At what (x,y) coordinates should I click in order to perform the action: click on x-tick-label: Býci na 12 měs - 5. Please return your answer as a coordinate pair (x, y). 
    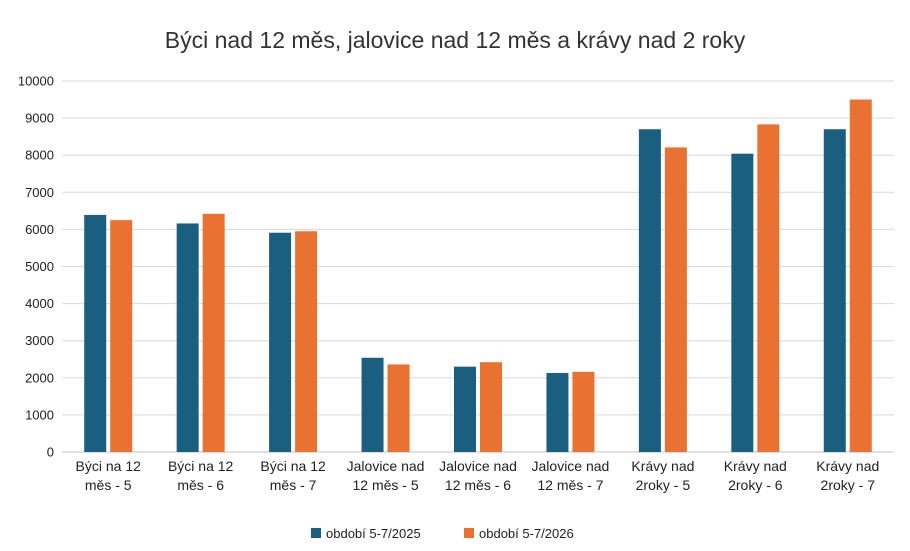
    Looking at the image, I should click on (109, 475).